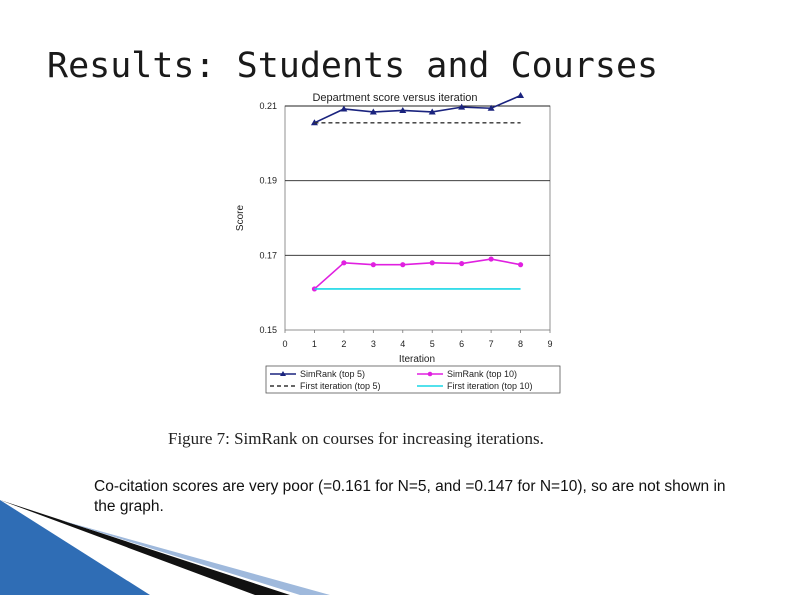 This screenshot has height=595, width=794. What do you see at coordinates (402, 344) in the screenshot?
I see `x-tick-label: 4` at bounding box center [402, 344].